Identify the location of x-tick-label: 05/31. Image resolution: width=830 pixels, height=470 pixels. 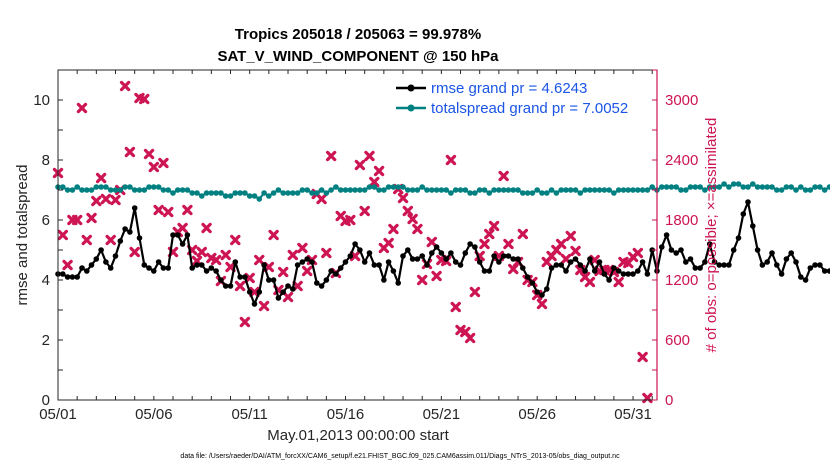
(633, 414).